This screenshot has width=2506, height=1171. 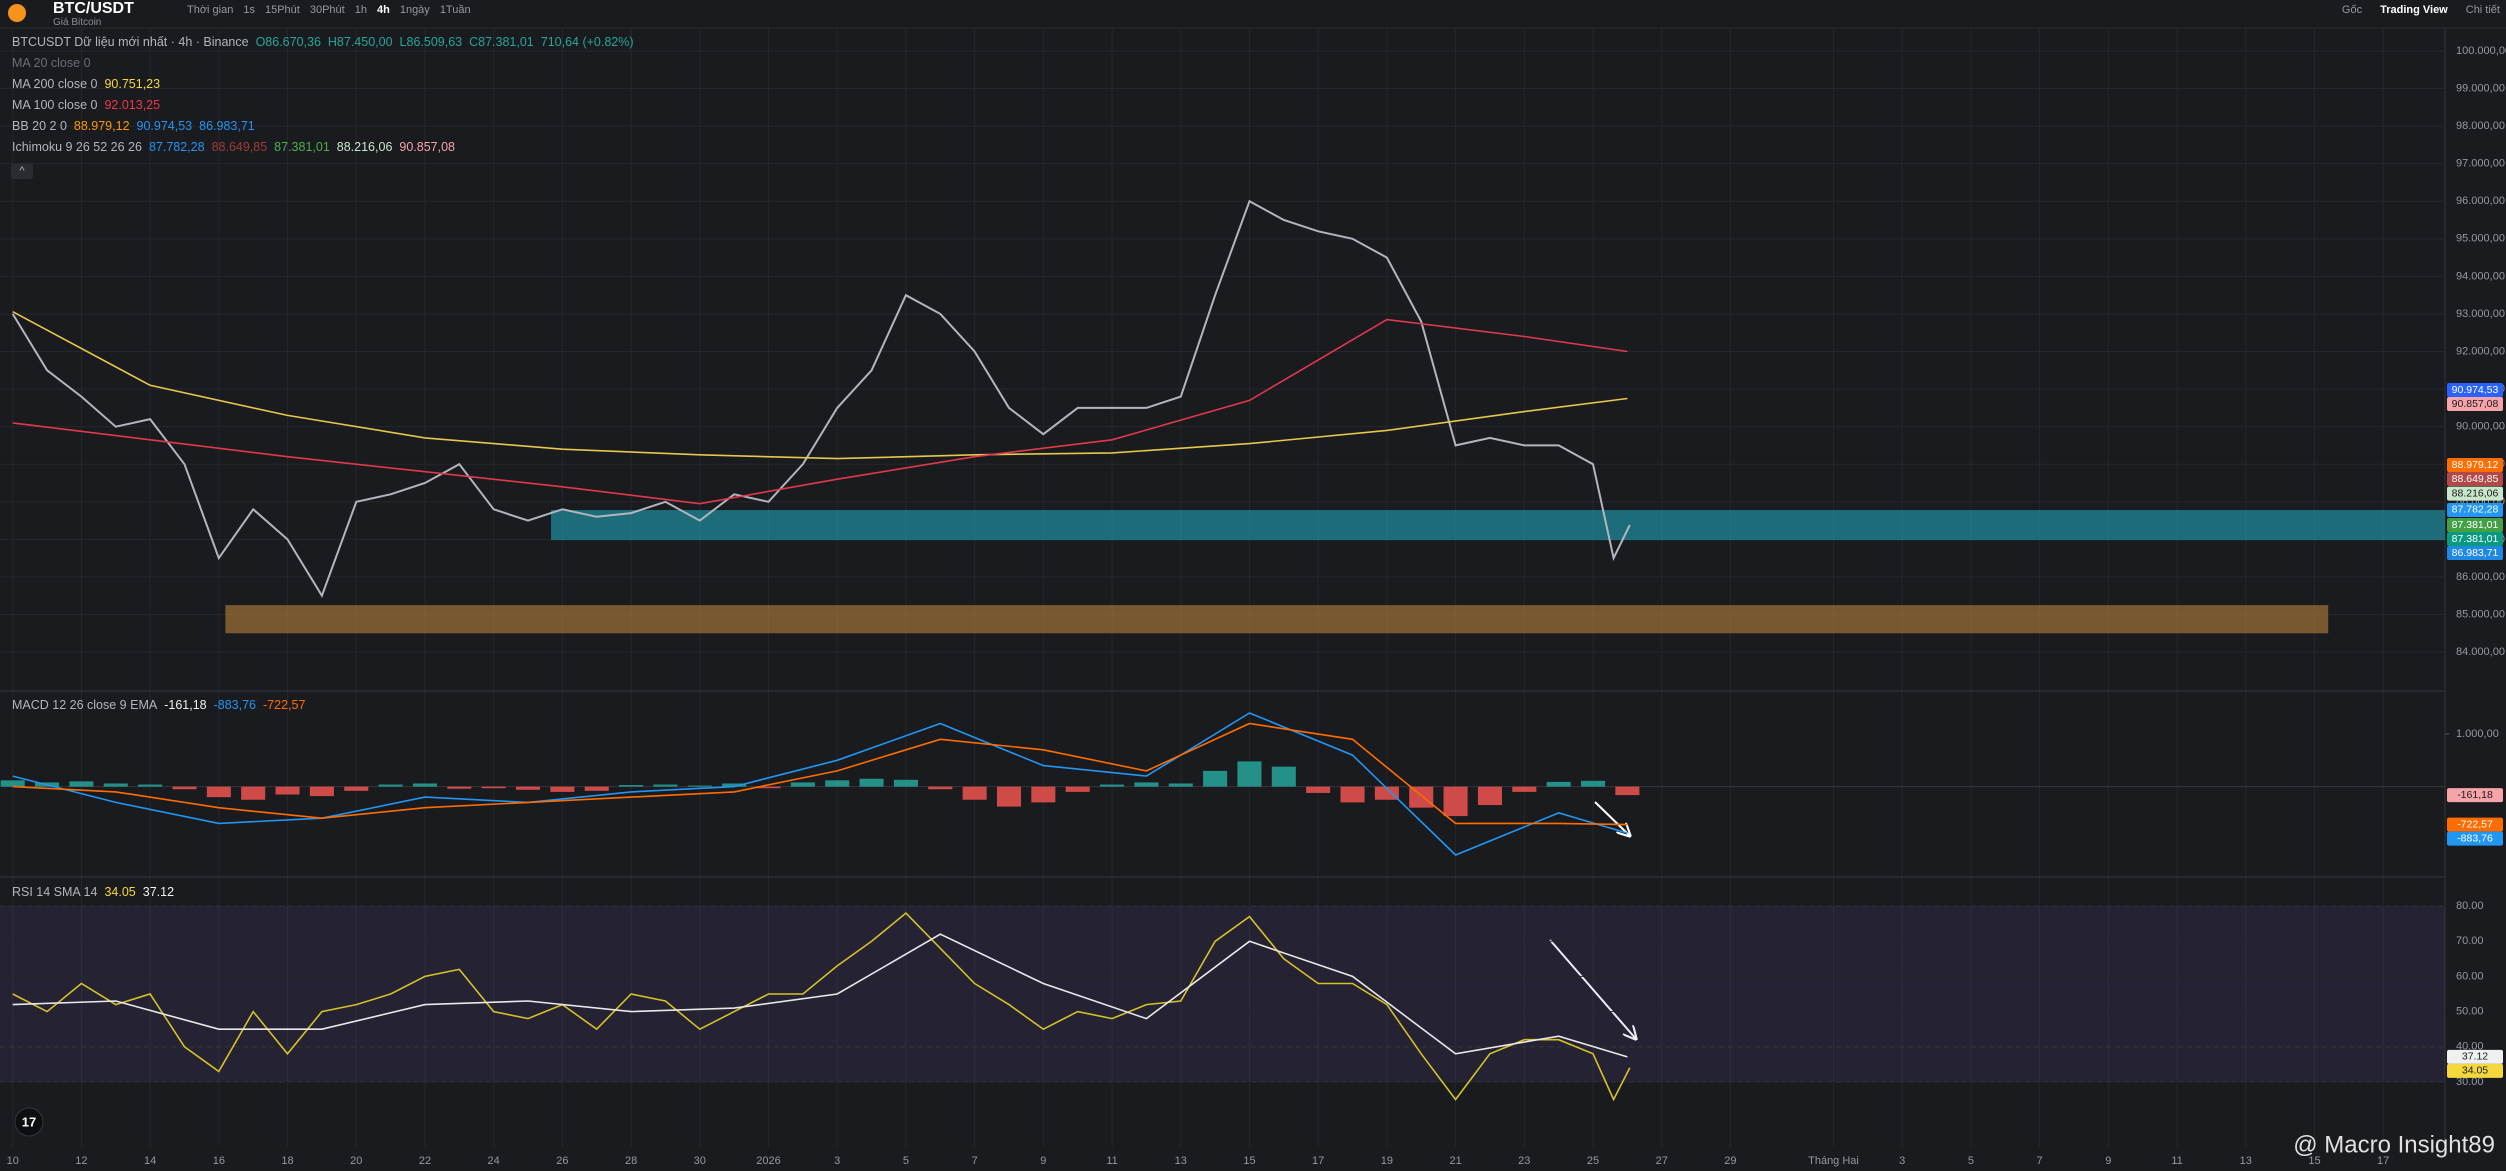 I want to click on timeframe-button: 1Tuần, so click(x=455, y=10).